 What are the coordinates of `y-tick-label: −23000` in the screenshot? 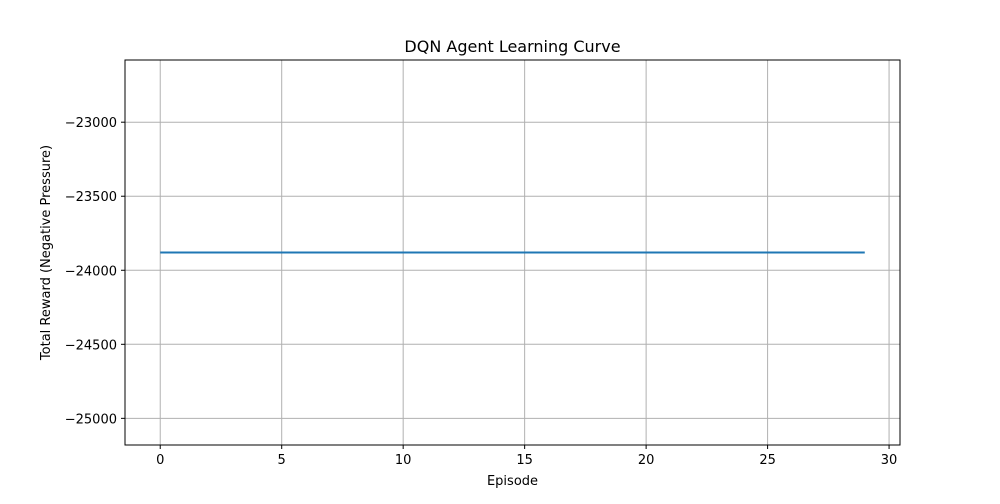 It's located at (91, 123).